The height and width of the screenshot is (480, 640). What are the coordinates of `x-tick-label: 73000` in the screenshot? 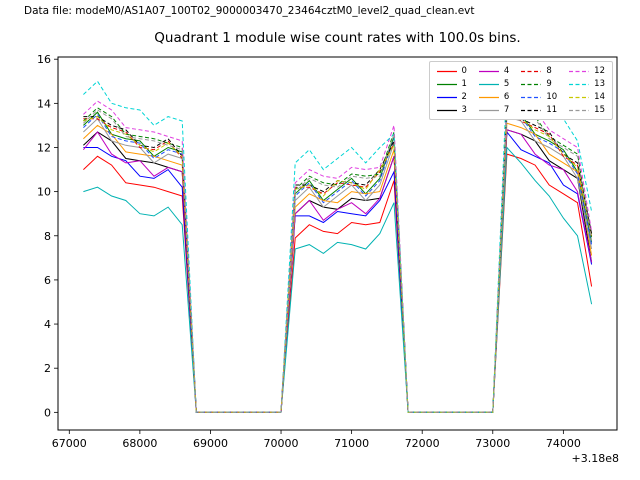 It's located at (492, 443).